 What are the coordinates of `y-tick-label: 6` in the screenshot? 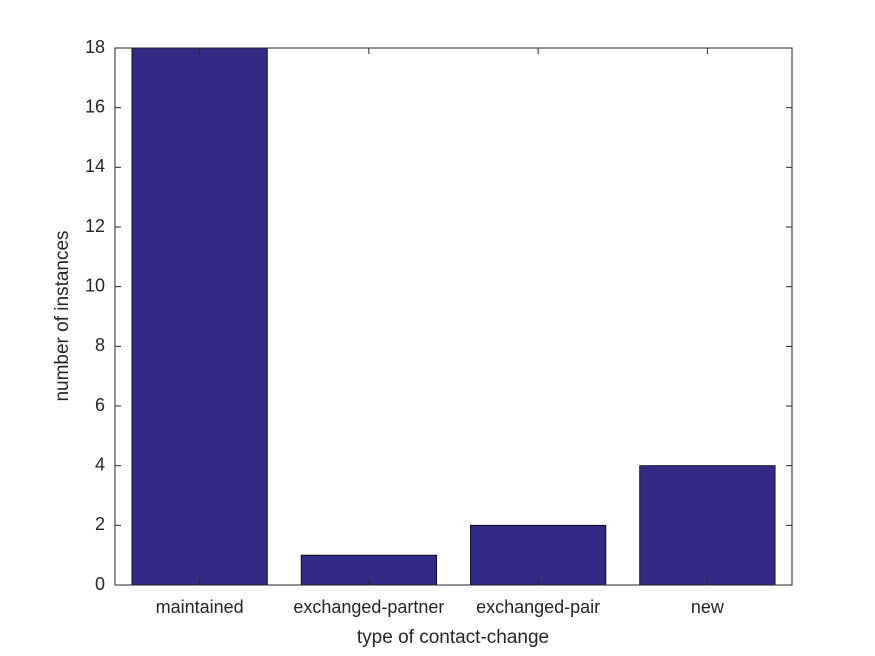 It's located at (100, 405).